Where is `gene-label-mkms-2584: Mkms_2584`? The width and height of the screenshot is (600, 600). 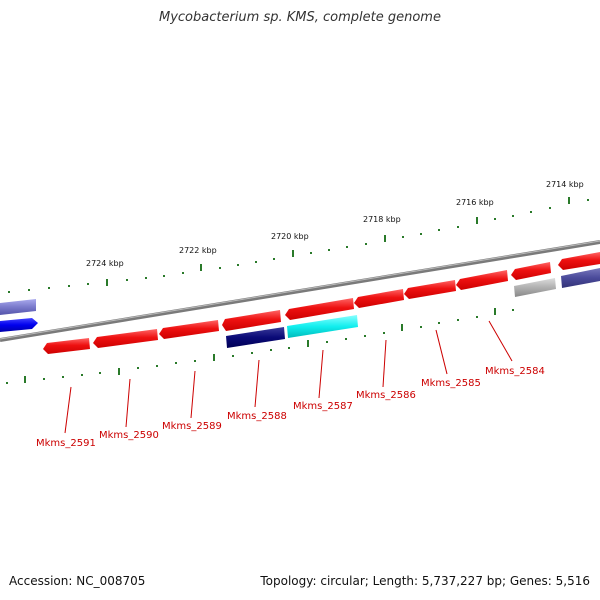
gene-label-mkms-2584: Mkms_2584 is located at coordinates (515, 371).